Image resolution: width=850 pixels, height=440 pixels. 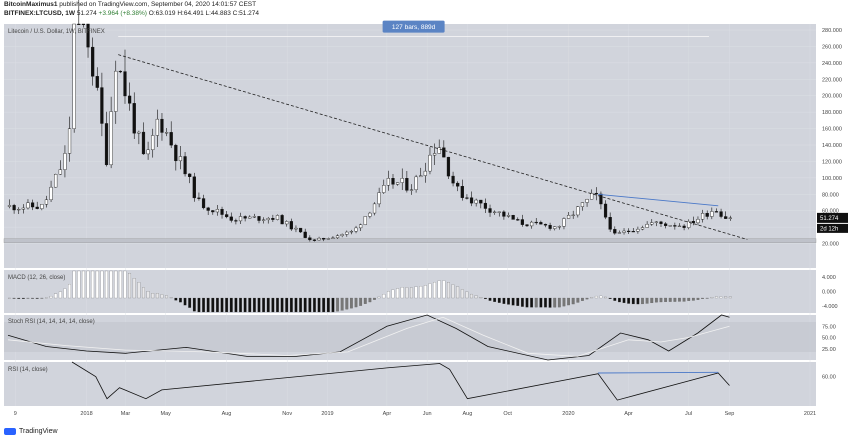 I want to click on y-tick-label: 140.000, so click(x=832, y=146).